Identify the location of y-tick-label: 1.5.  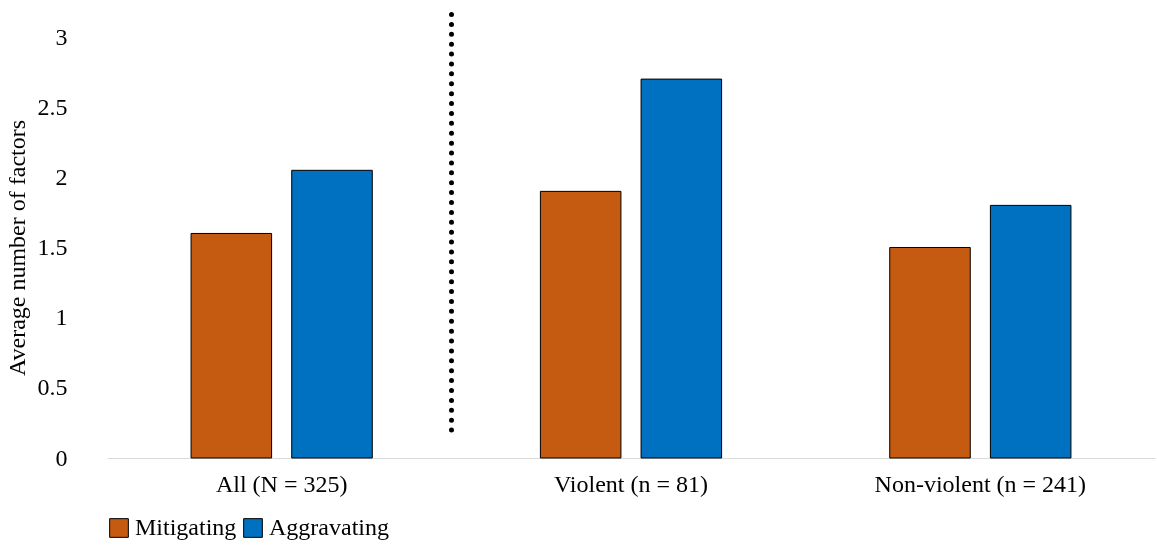
(52, 247).